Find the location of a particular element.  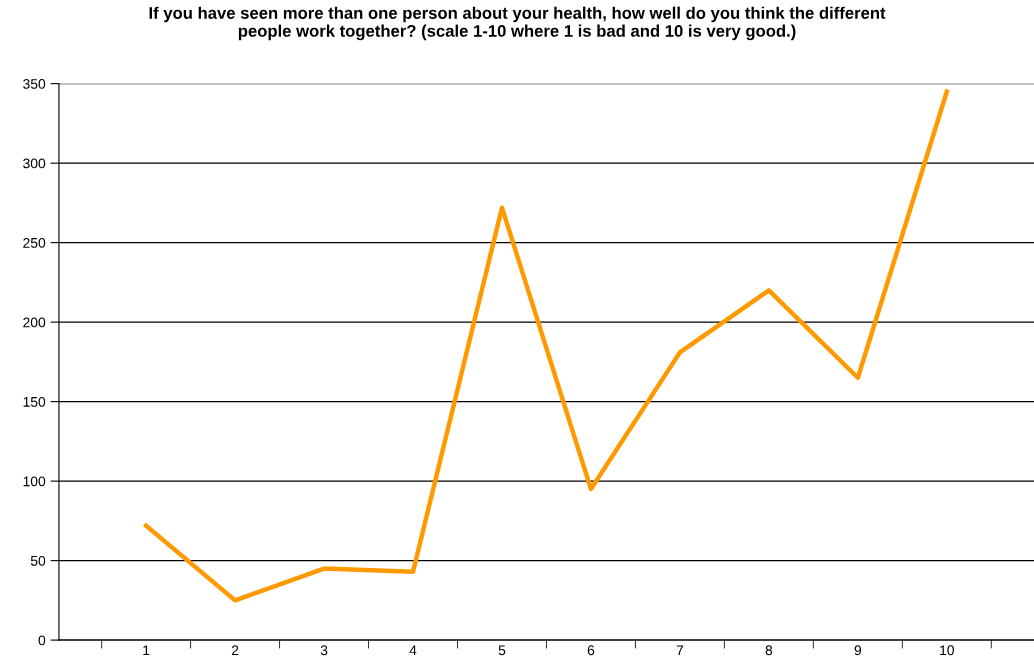

x-tick-label: 4 is located at coordinates (413, 650).